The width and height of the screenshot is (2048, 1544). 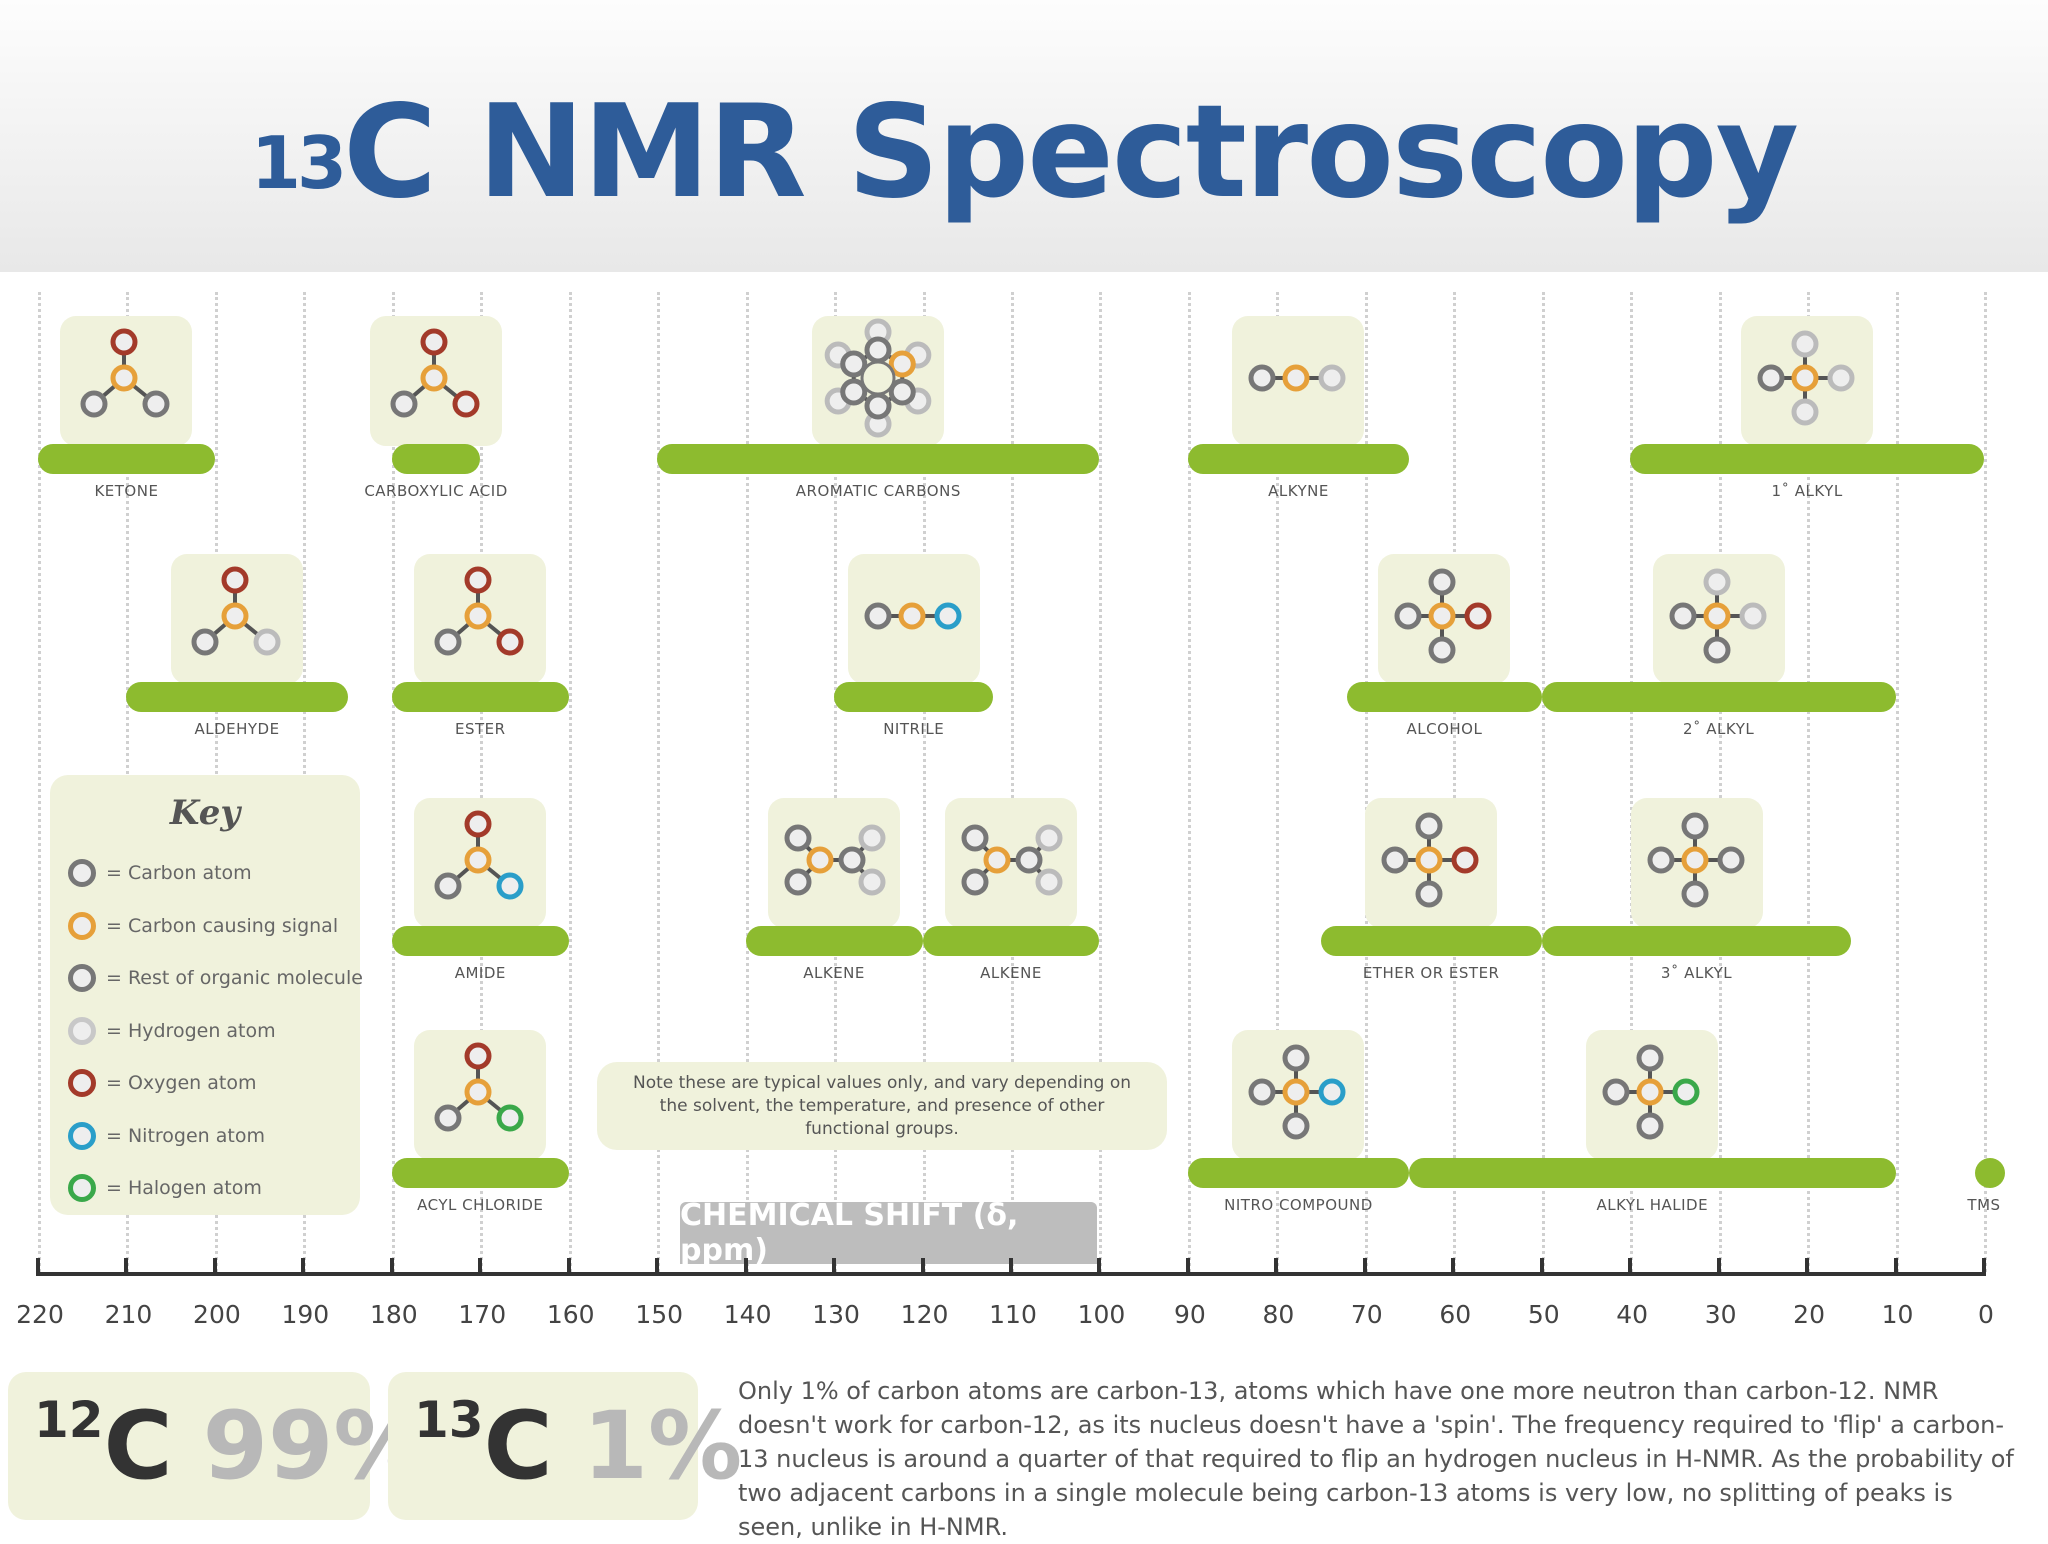 What do you see at coordinates (1011, 973) in the screenshot?
I see `shift-range-label: ALKENE` at bounding box center [1011, 973].